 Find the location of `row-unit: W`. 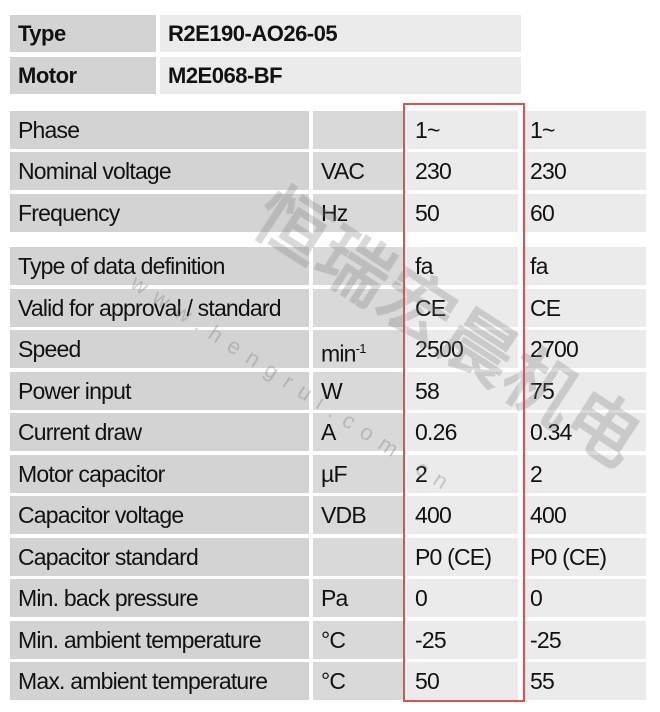

row-unit: W is located at coordinates (358, 391).